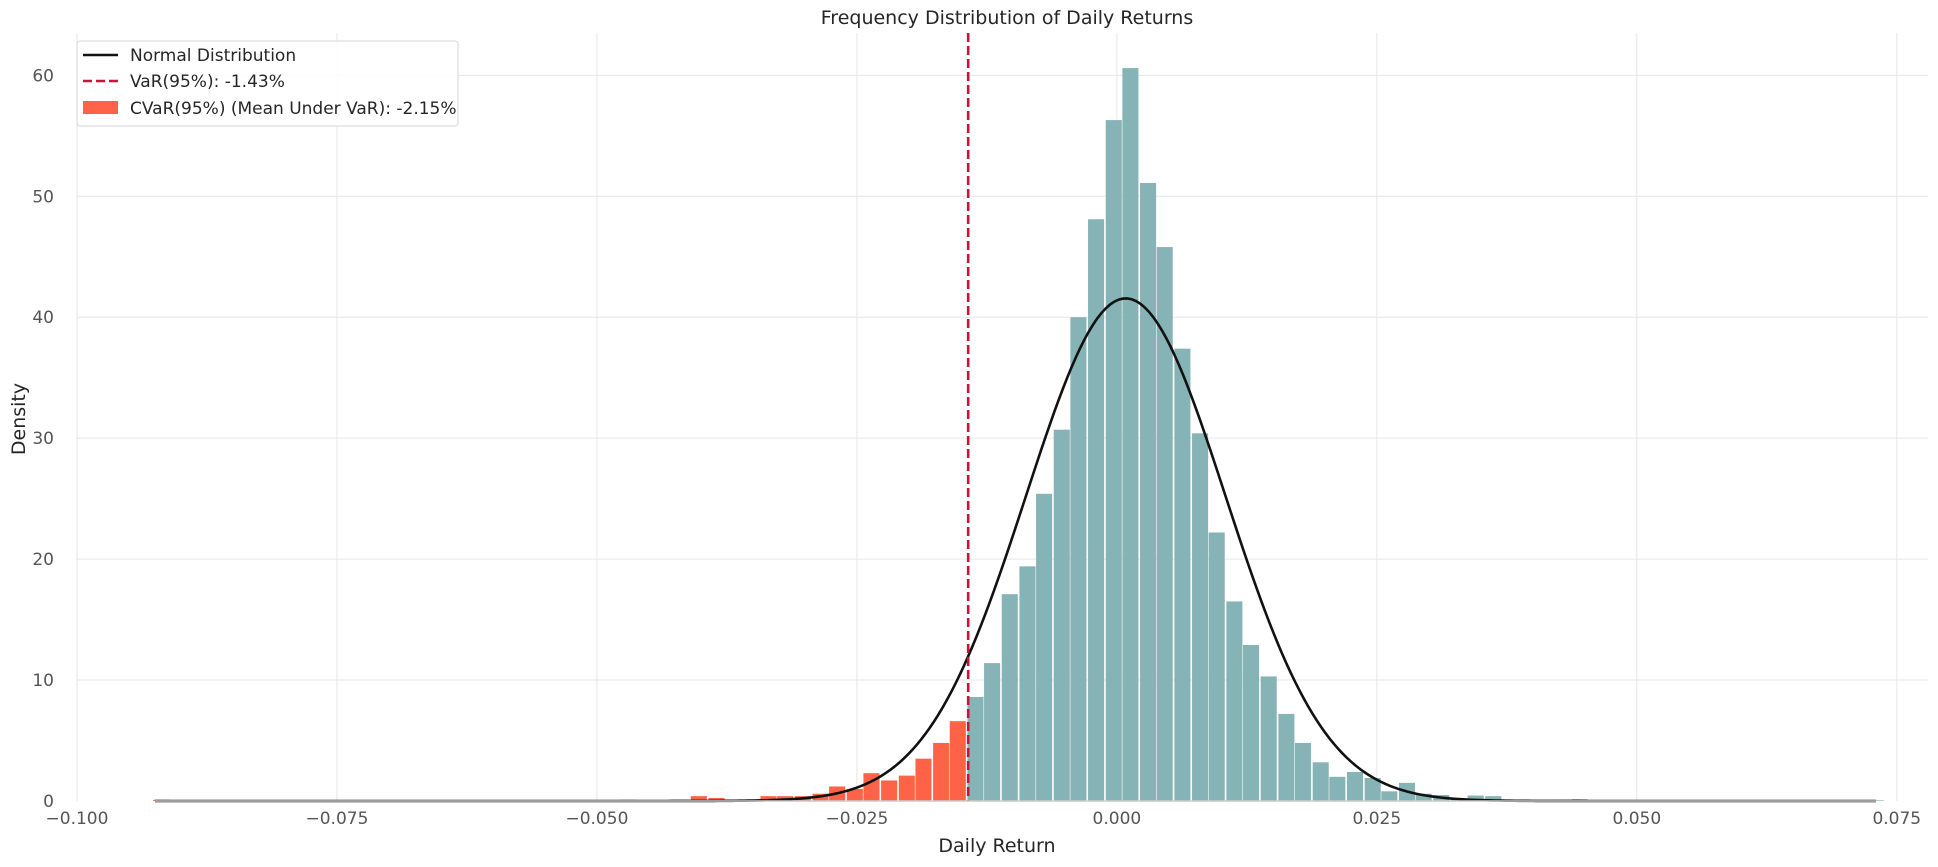  I want to click on legend-frame, so click(267, 83).